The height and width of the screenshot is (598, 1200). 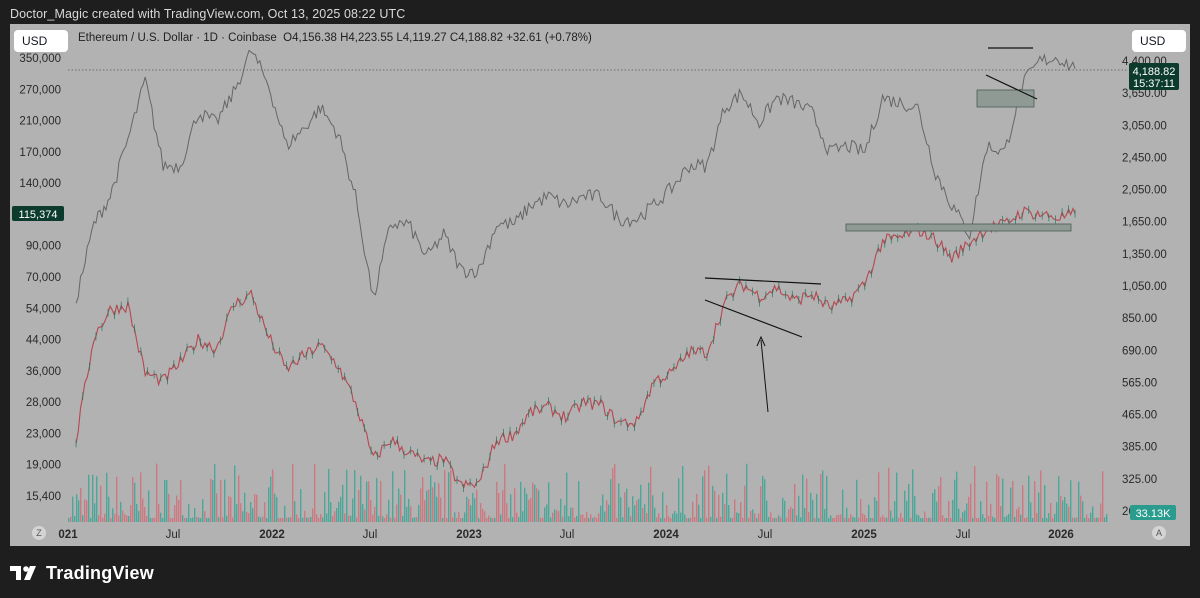 I want to click on currency-button-left: USD, so click(x=41, y=41).